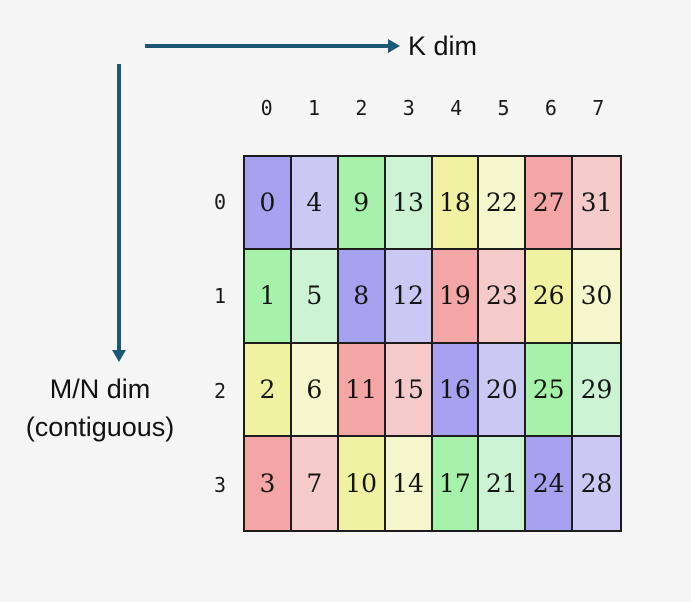 The width and height of the screenshot is (691, 602). Describe the element at coordinates (119, 356) in the screenshot. I see `mn-dim-arrow-head-icon` at that location.